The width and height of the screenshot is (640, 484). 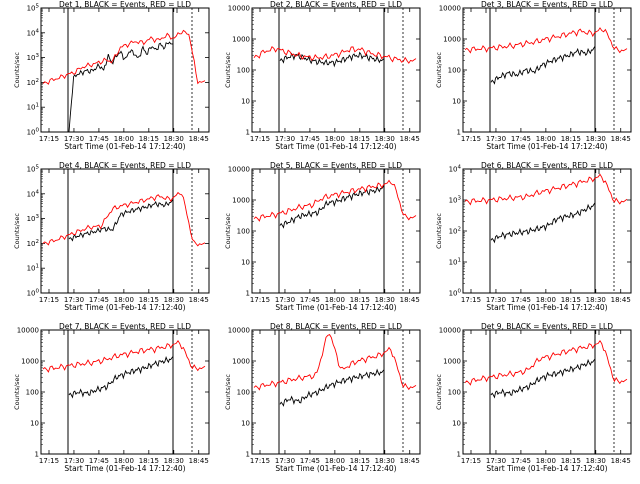 What do you see at coordinates (33, 169) in the screenshot?
I see `y-tick-label: 10⁵` at bounding box center [33, 169].